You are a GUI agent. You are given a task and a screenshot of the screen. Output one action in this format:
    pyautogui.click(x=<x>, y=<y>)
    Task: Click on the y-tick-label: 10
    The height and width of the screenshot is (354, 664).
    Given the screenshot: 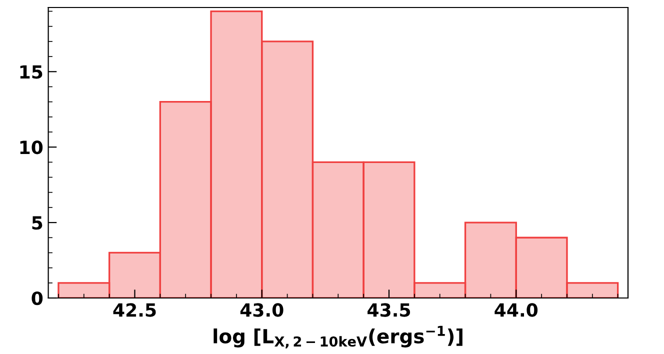 What is the action you would take?
    pyautogui.click(x=31, y=147)
    